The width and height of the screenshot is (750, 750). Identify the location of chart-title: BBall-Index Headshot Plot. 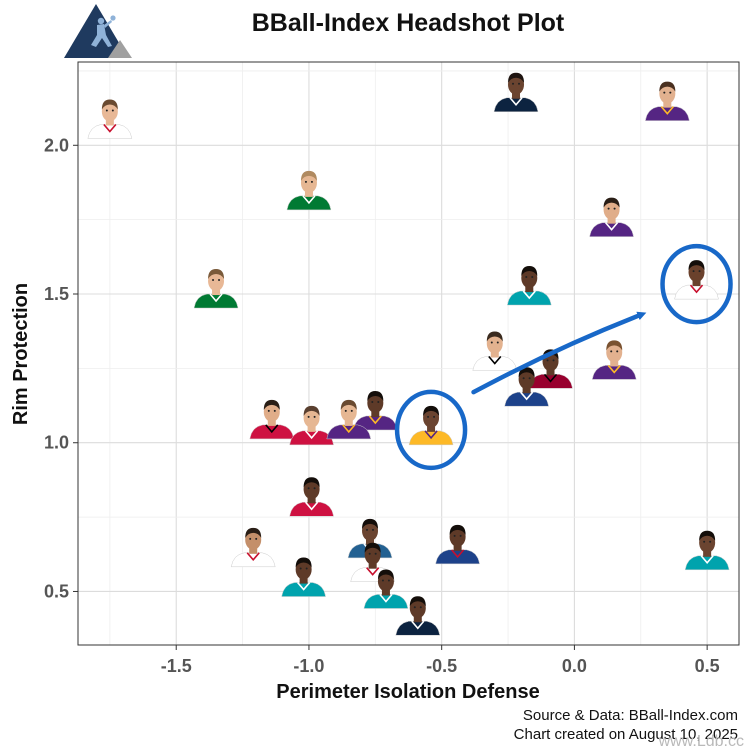
(408, 23).